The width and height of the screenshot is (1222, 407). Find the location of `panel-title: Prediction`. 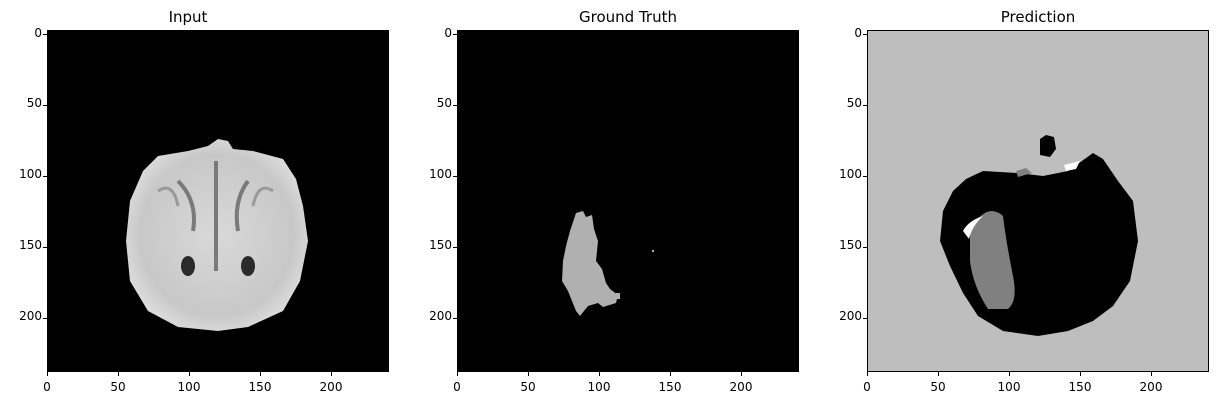

panel-title: Prediction is located at coordinates (1038, 17).